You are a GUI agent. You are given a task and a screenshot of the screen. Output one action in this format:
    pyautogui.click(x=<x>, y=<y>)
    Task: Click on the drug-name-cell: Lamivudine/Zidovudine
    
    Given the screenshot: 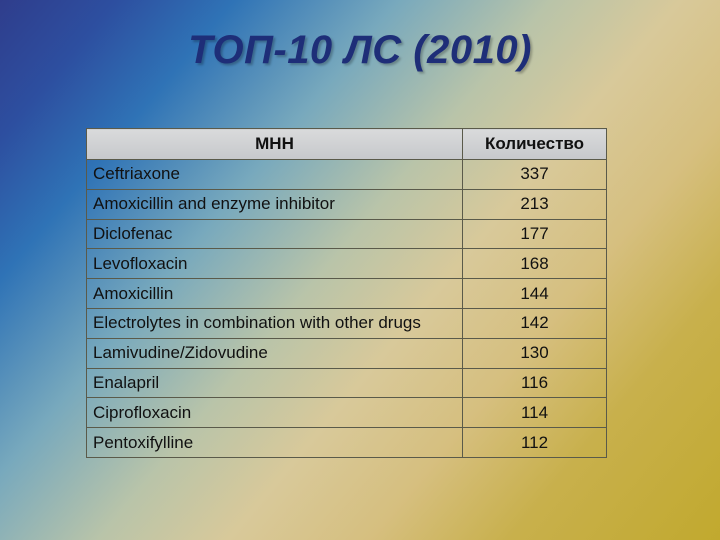 What is the action you would take?
    pyautogui.click(x=274, y=353)
    